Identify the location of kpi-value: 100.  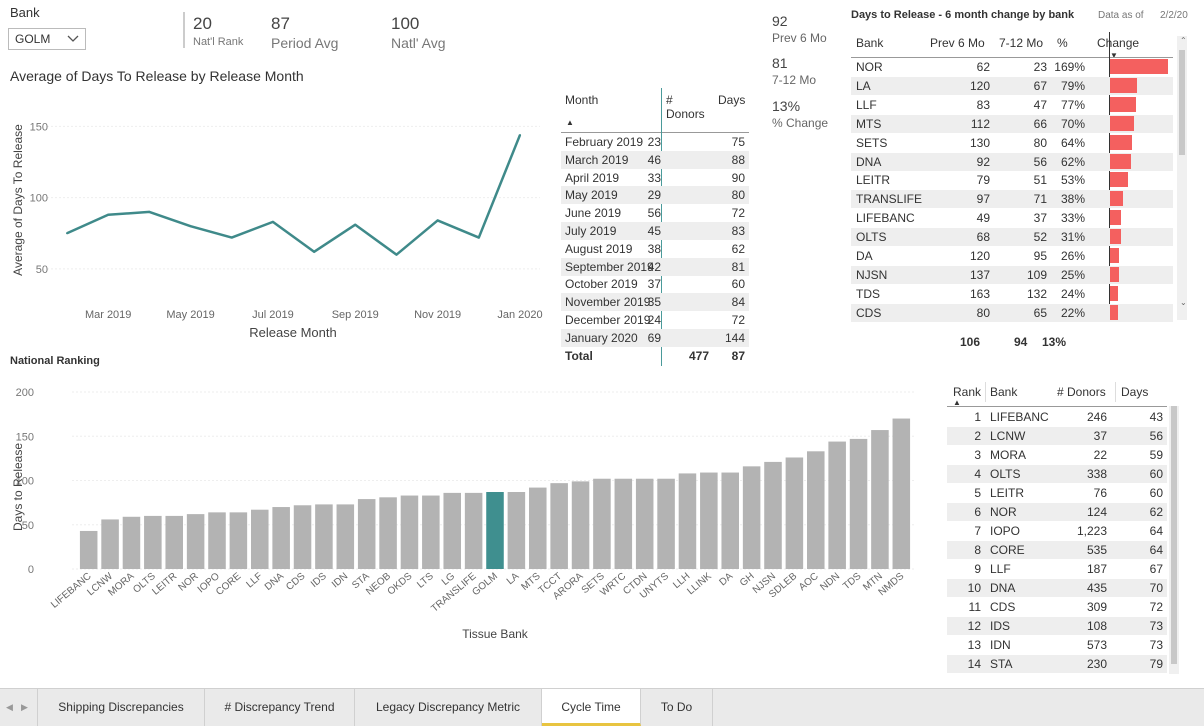
(405, 23).